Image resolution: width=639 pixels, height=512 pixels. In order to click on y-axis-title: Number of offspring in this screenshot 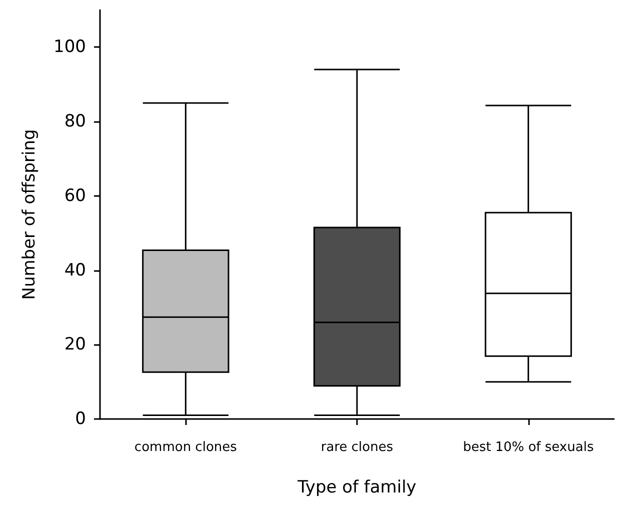, I will do `click(30, 214)`.